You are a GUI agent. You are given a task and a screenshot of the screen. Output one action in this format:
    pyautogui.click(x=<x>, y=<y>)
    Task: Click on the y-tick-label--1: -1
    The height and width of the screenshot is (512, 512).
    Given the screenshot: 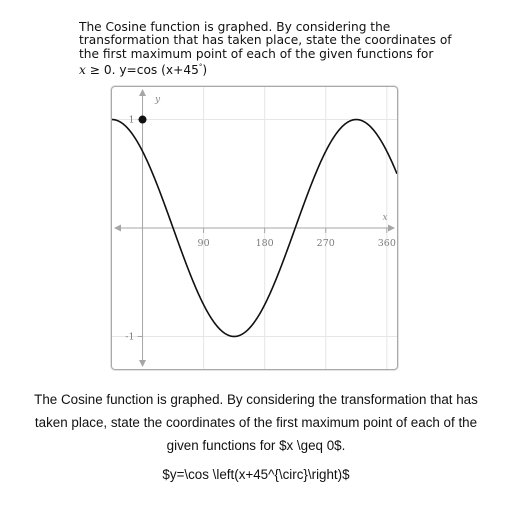 What is the action you would take?
    pyautogui.click(x=129, y=336)
    